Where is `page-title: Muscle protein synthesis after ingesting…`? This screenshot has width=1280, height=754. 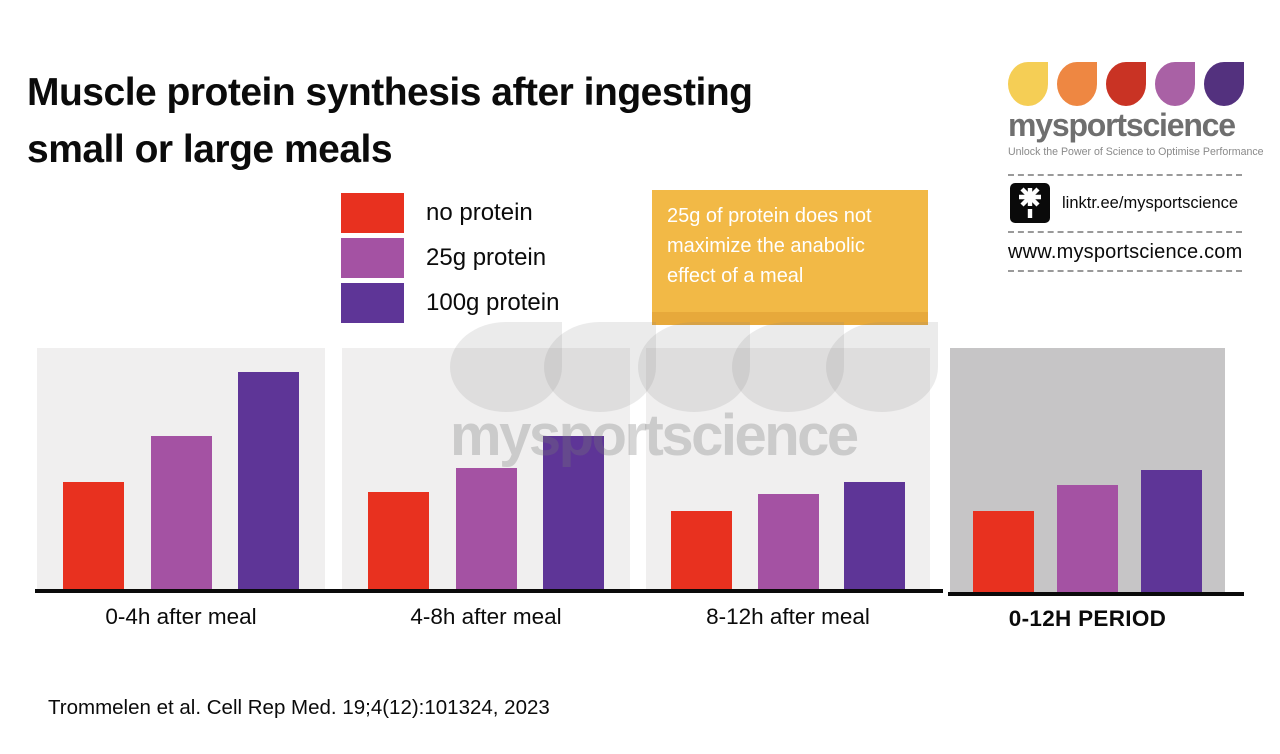
page-title: Muscle protein synthesis after ingesting… is located at coordinates (390, 121).